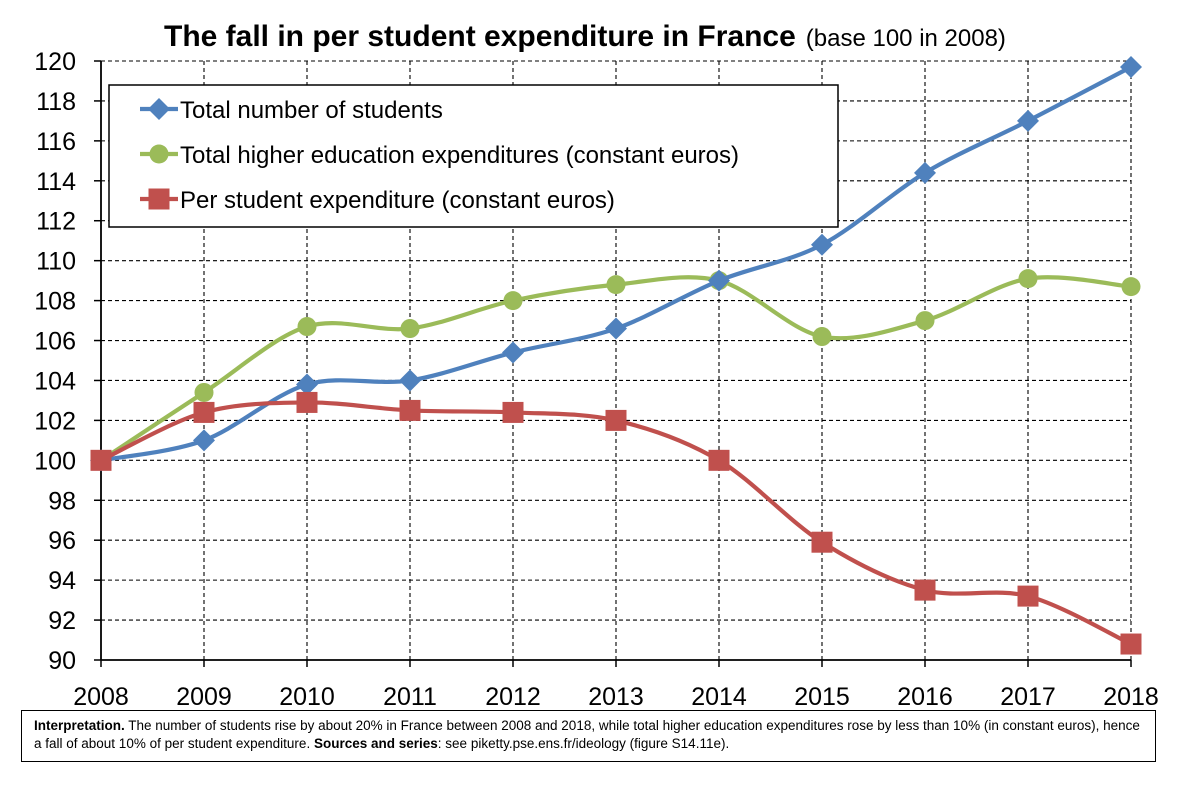 This screenshot has width=1188, height=787. I want to click on x-tick-label: 2017, so click(1028, 697).